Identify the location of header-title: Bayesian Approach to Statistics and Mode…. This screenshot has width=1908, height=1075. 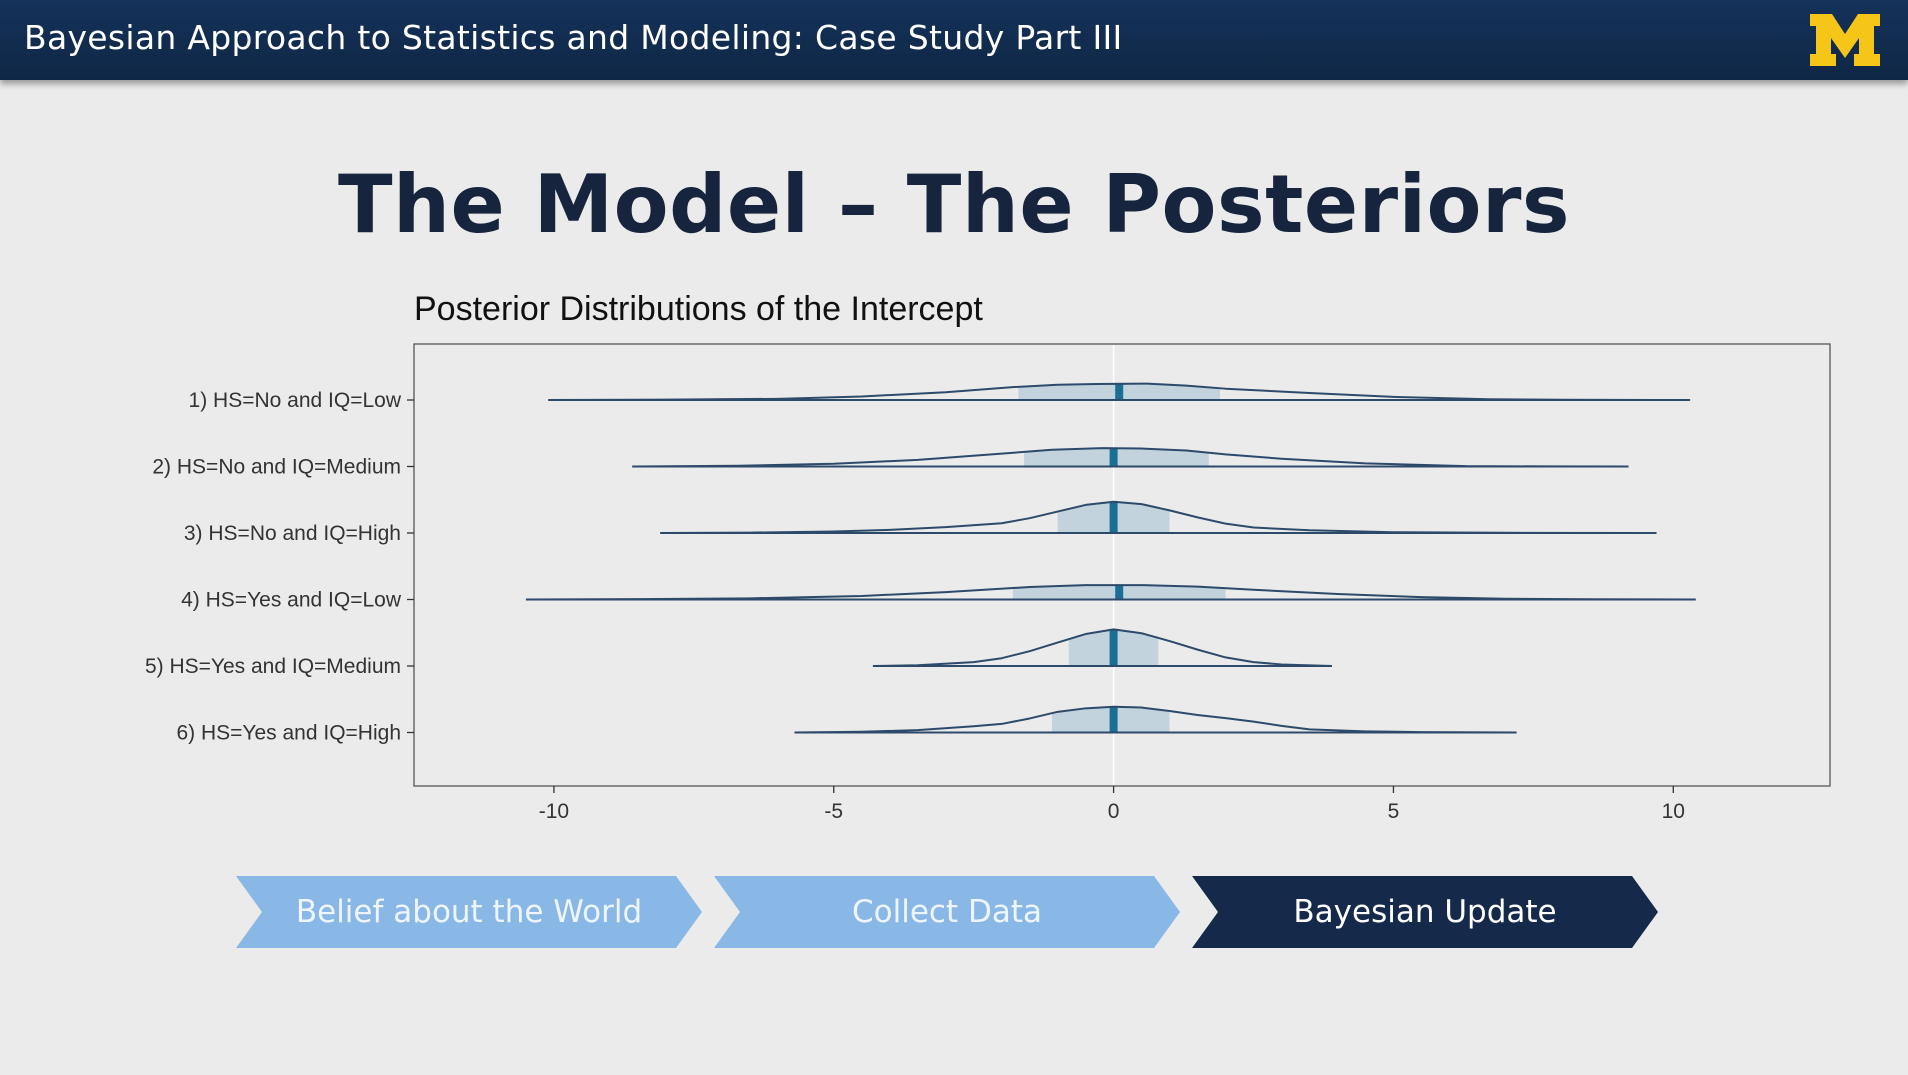
(573, 37).